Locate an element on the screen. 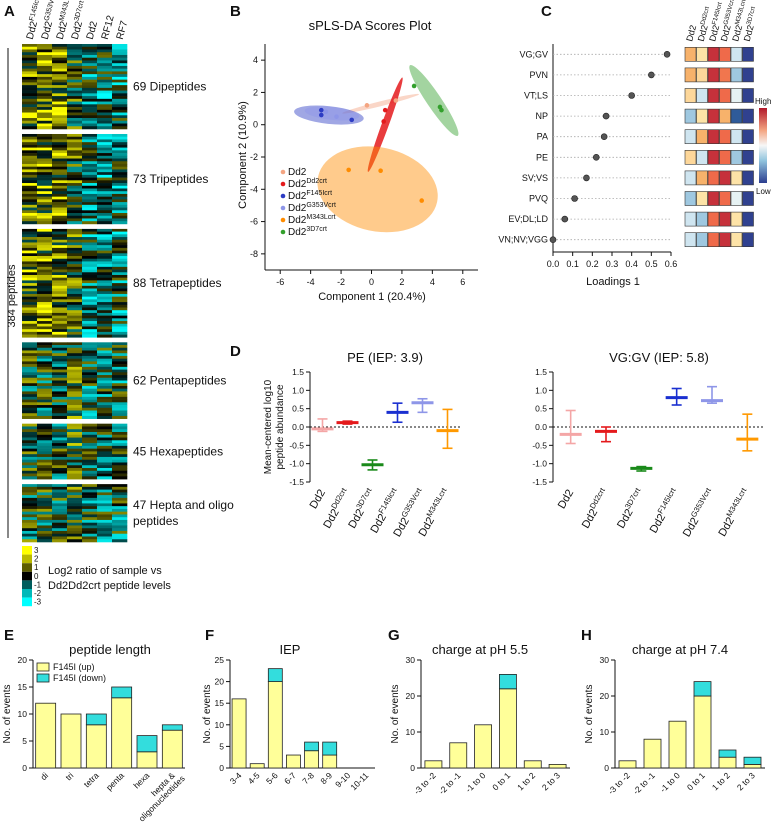 This screenshot has width=771, height=826. y-tick-label: -4 is located at coordinates (254, 189).